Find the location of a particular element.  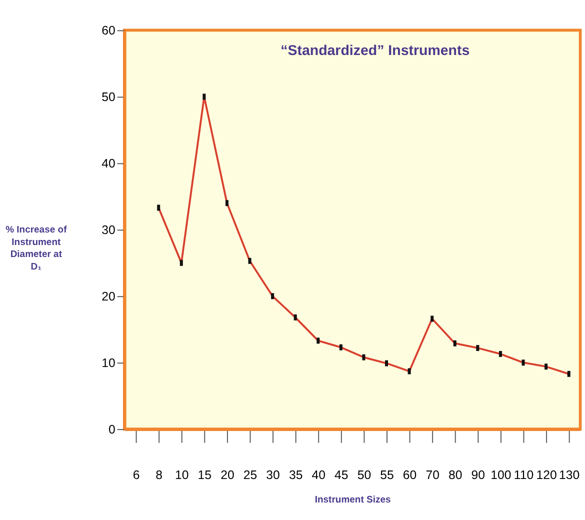

x-tick-label: 10 is located at coordinates (182, 475).